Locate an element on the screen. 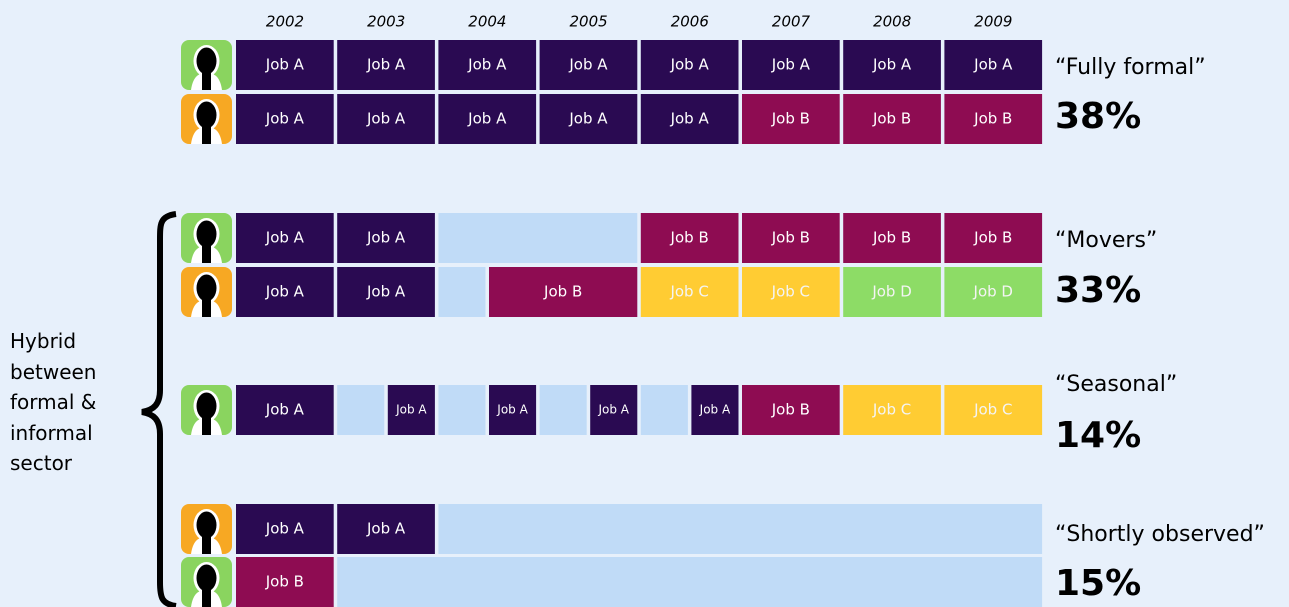  side-label: Hybrid between formal & informal sector is located at coordinates (53, 402).